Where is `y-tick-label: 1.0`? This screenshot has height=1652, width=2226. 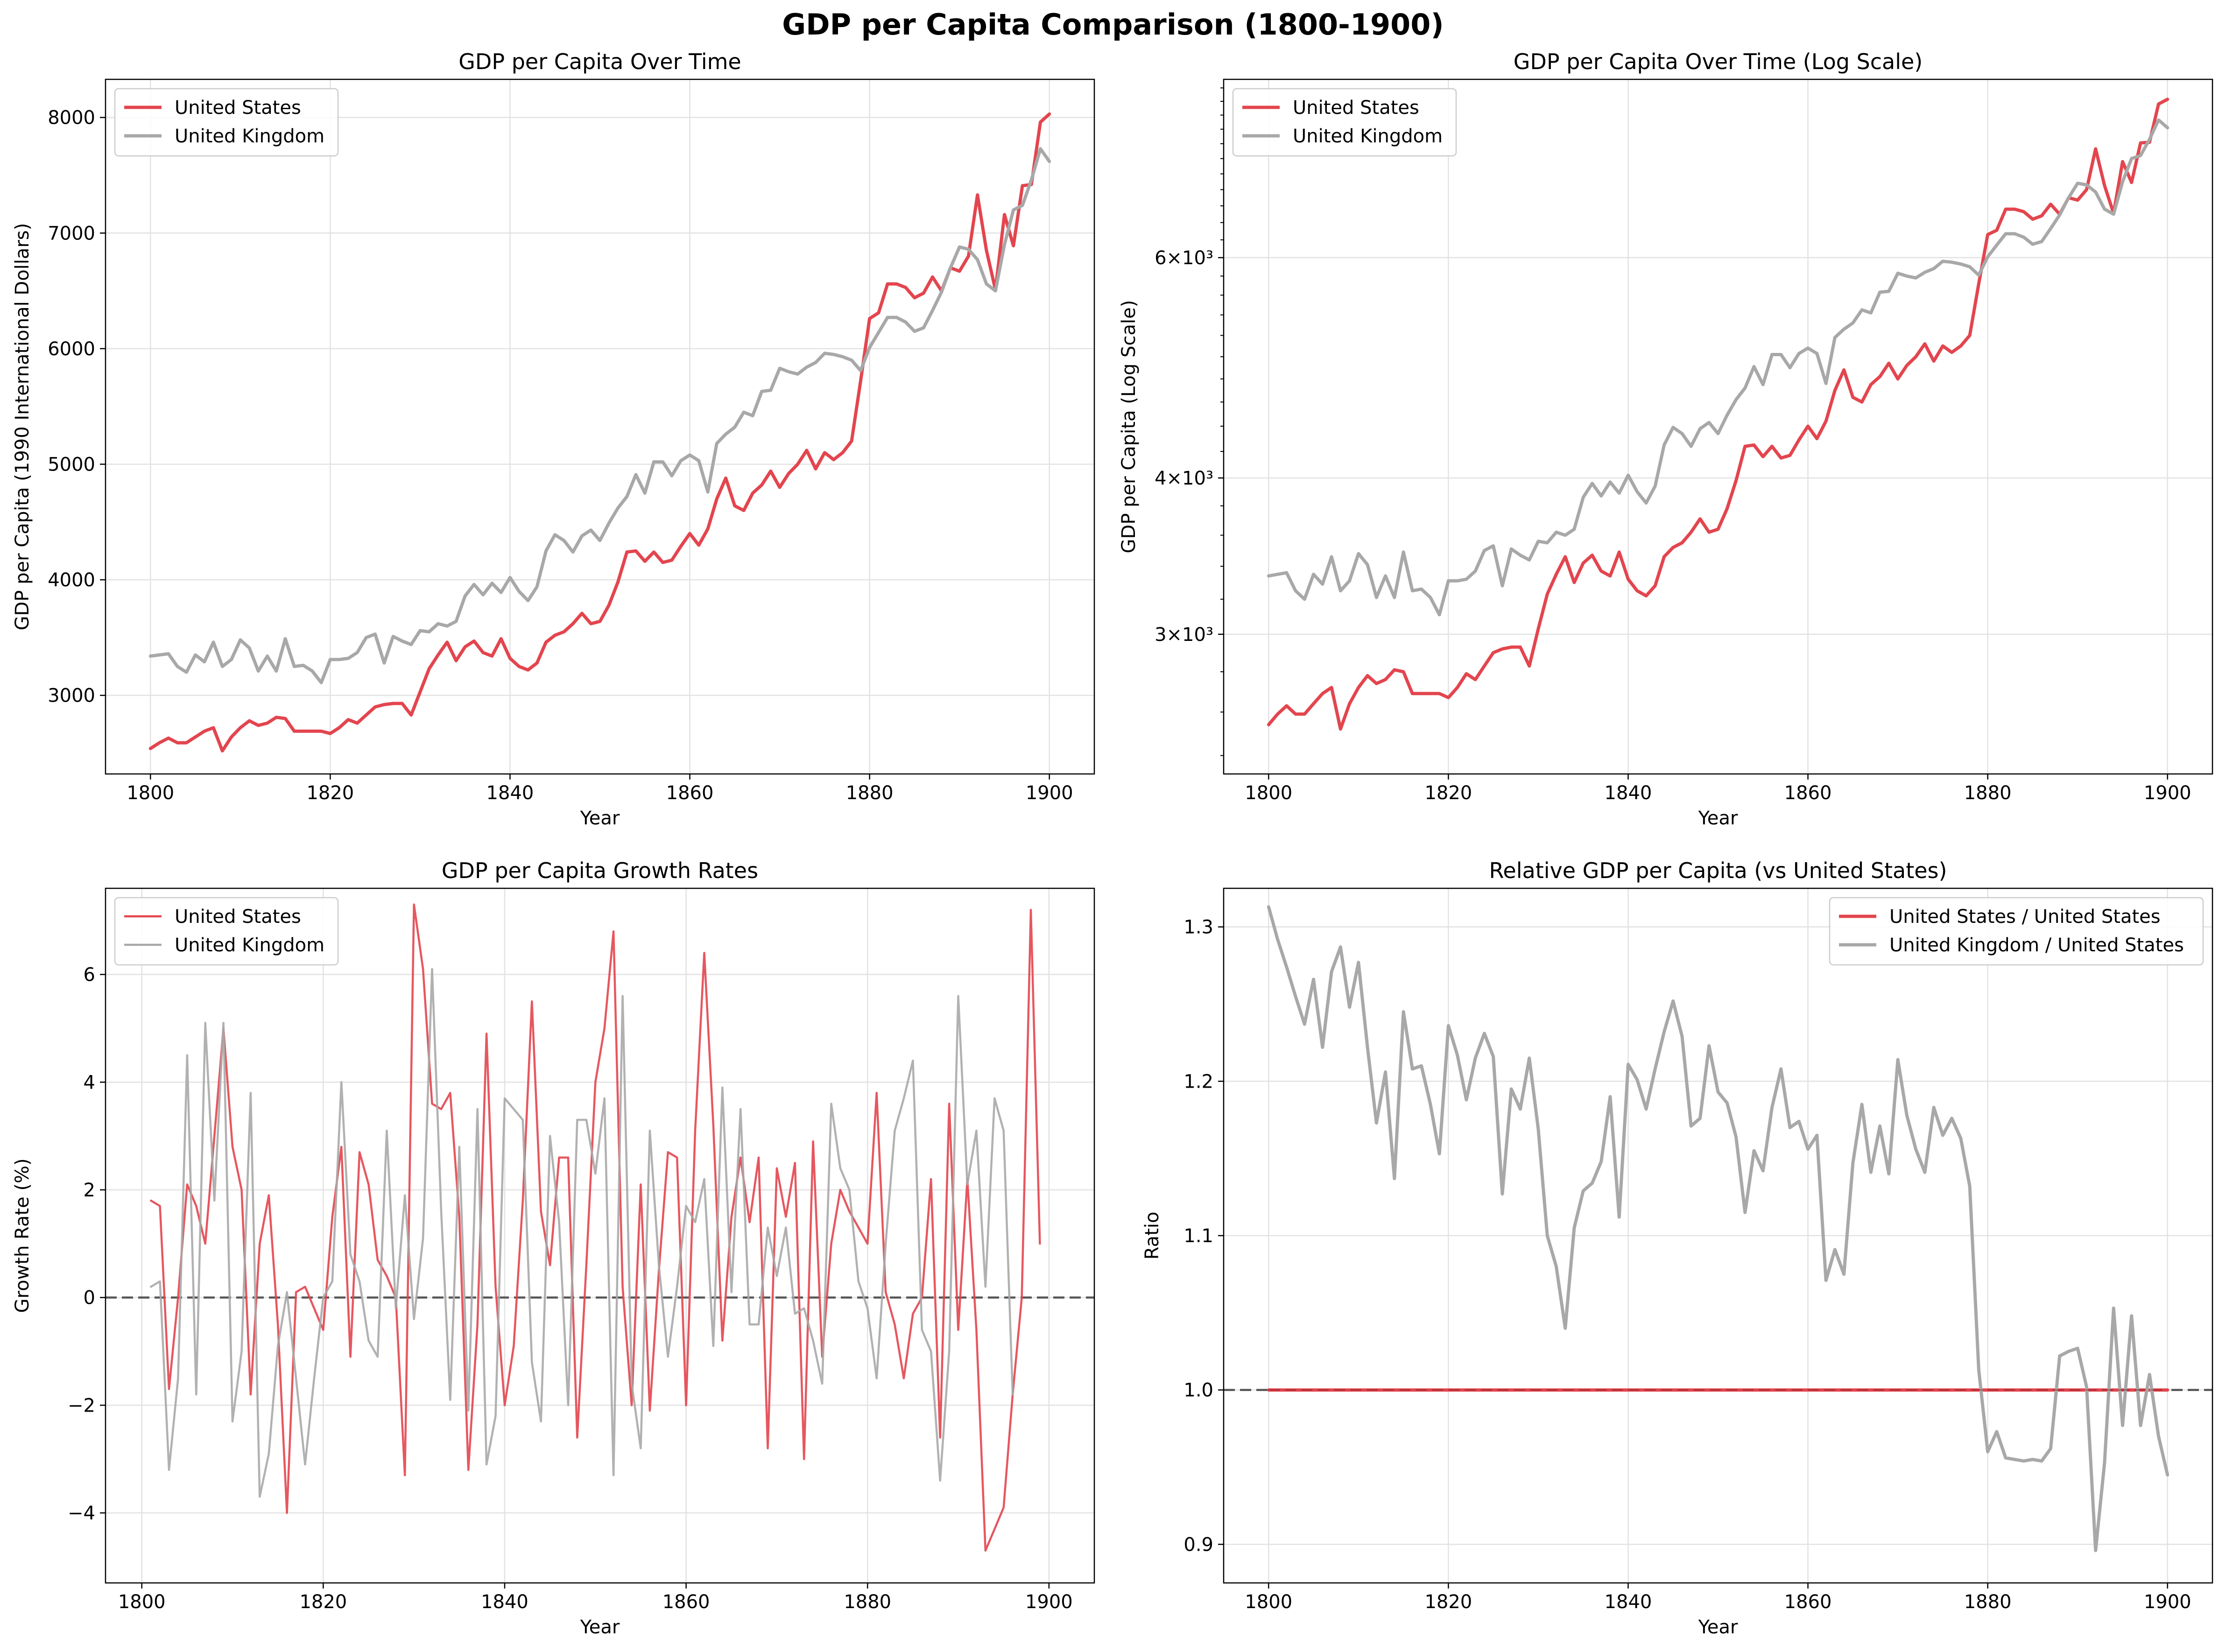 y-tick-label: 1.0 is located at coordinates (1198, 1390).